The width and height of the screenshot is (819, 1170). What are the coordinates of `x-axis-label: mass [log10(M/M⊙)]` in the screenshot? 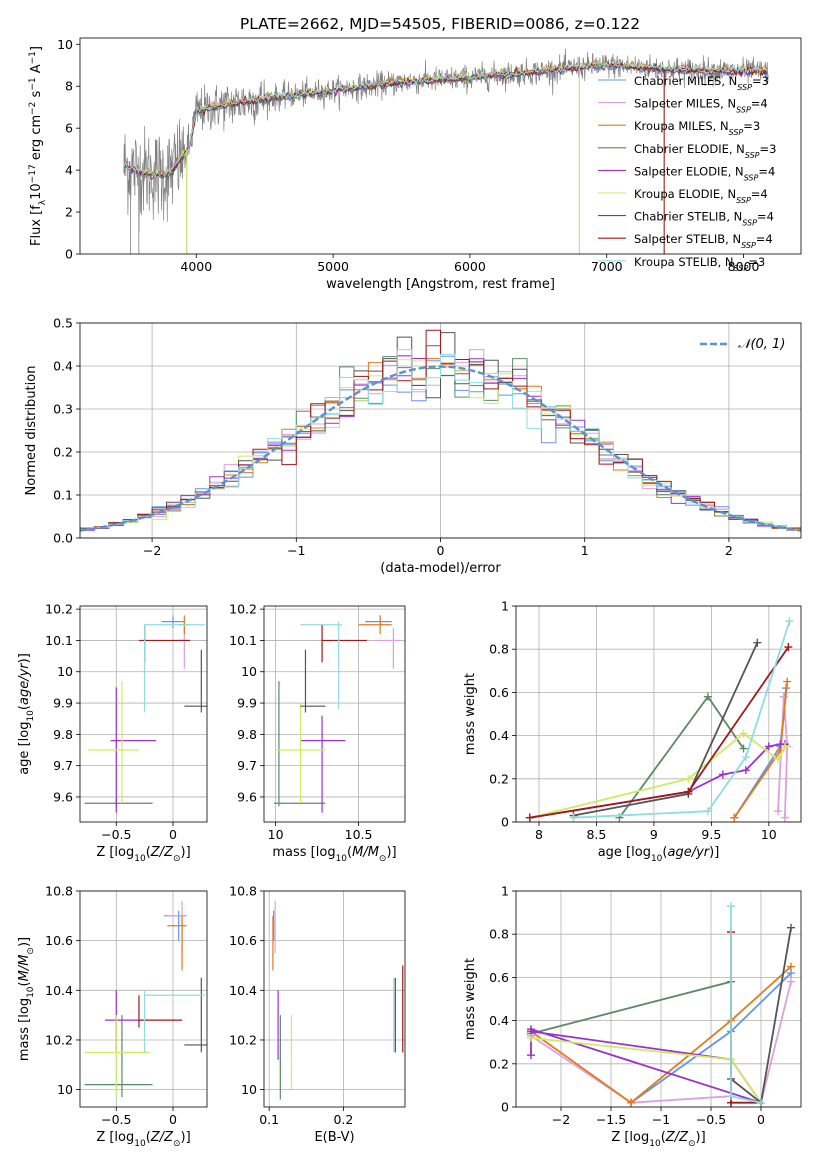 It's located at (334, 854).